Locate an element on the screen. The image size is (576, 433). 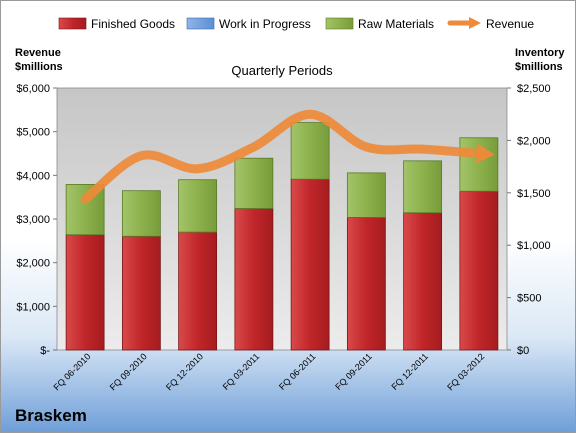
chart-title: Quarterly Periods is located at coordinates (282, 70).